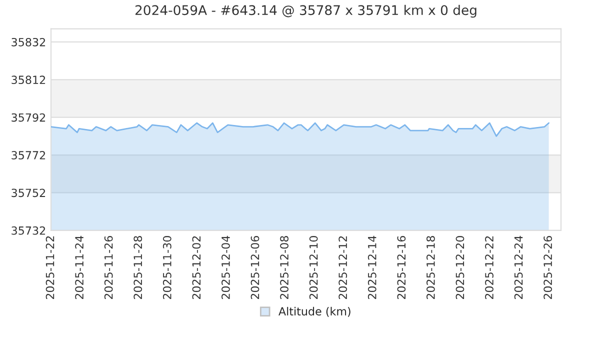 Image resolution: width=600 pixels, height=360 pixels. Describe the element at coordinates (518, 268) in the screenshot. I see `x-tick-label: 2025-12-24` at that location.